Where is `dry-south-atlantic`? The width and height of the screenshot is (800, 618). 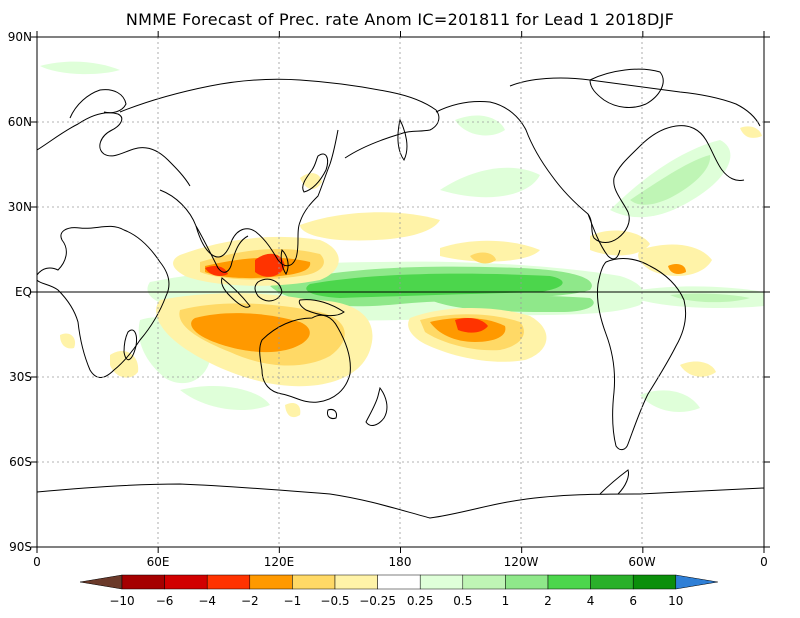 dry-south-atlantic is located at coordinates (698, 369).